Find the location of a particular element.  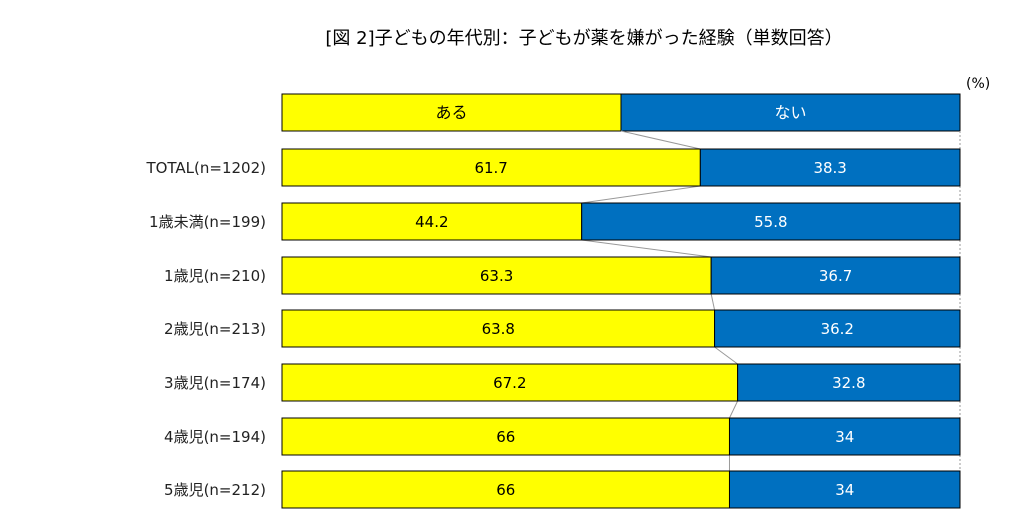

data-label-aru: 61.7 is located at coordinates (490, 168).